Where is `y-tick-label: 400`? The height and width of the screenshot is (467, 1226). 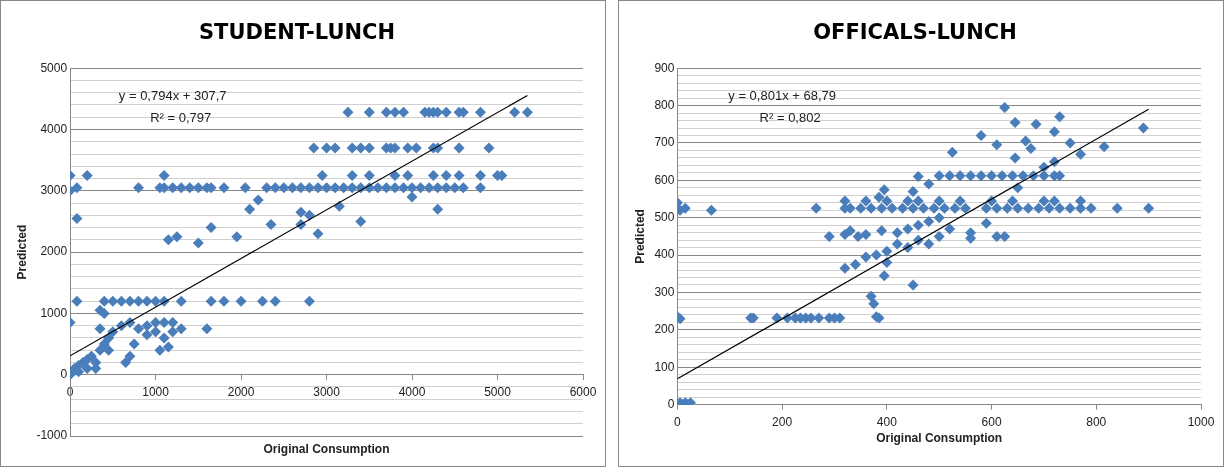 y-tick-label: 400 is located at coordinates (664, 254).